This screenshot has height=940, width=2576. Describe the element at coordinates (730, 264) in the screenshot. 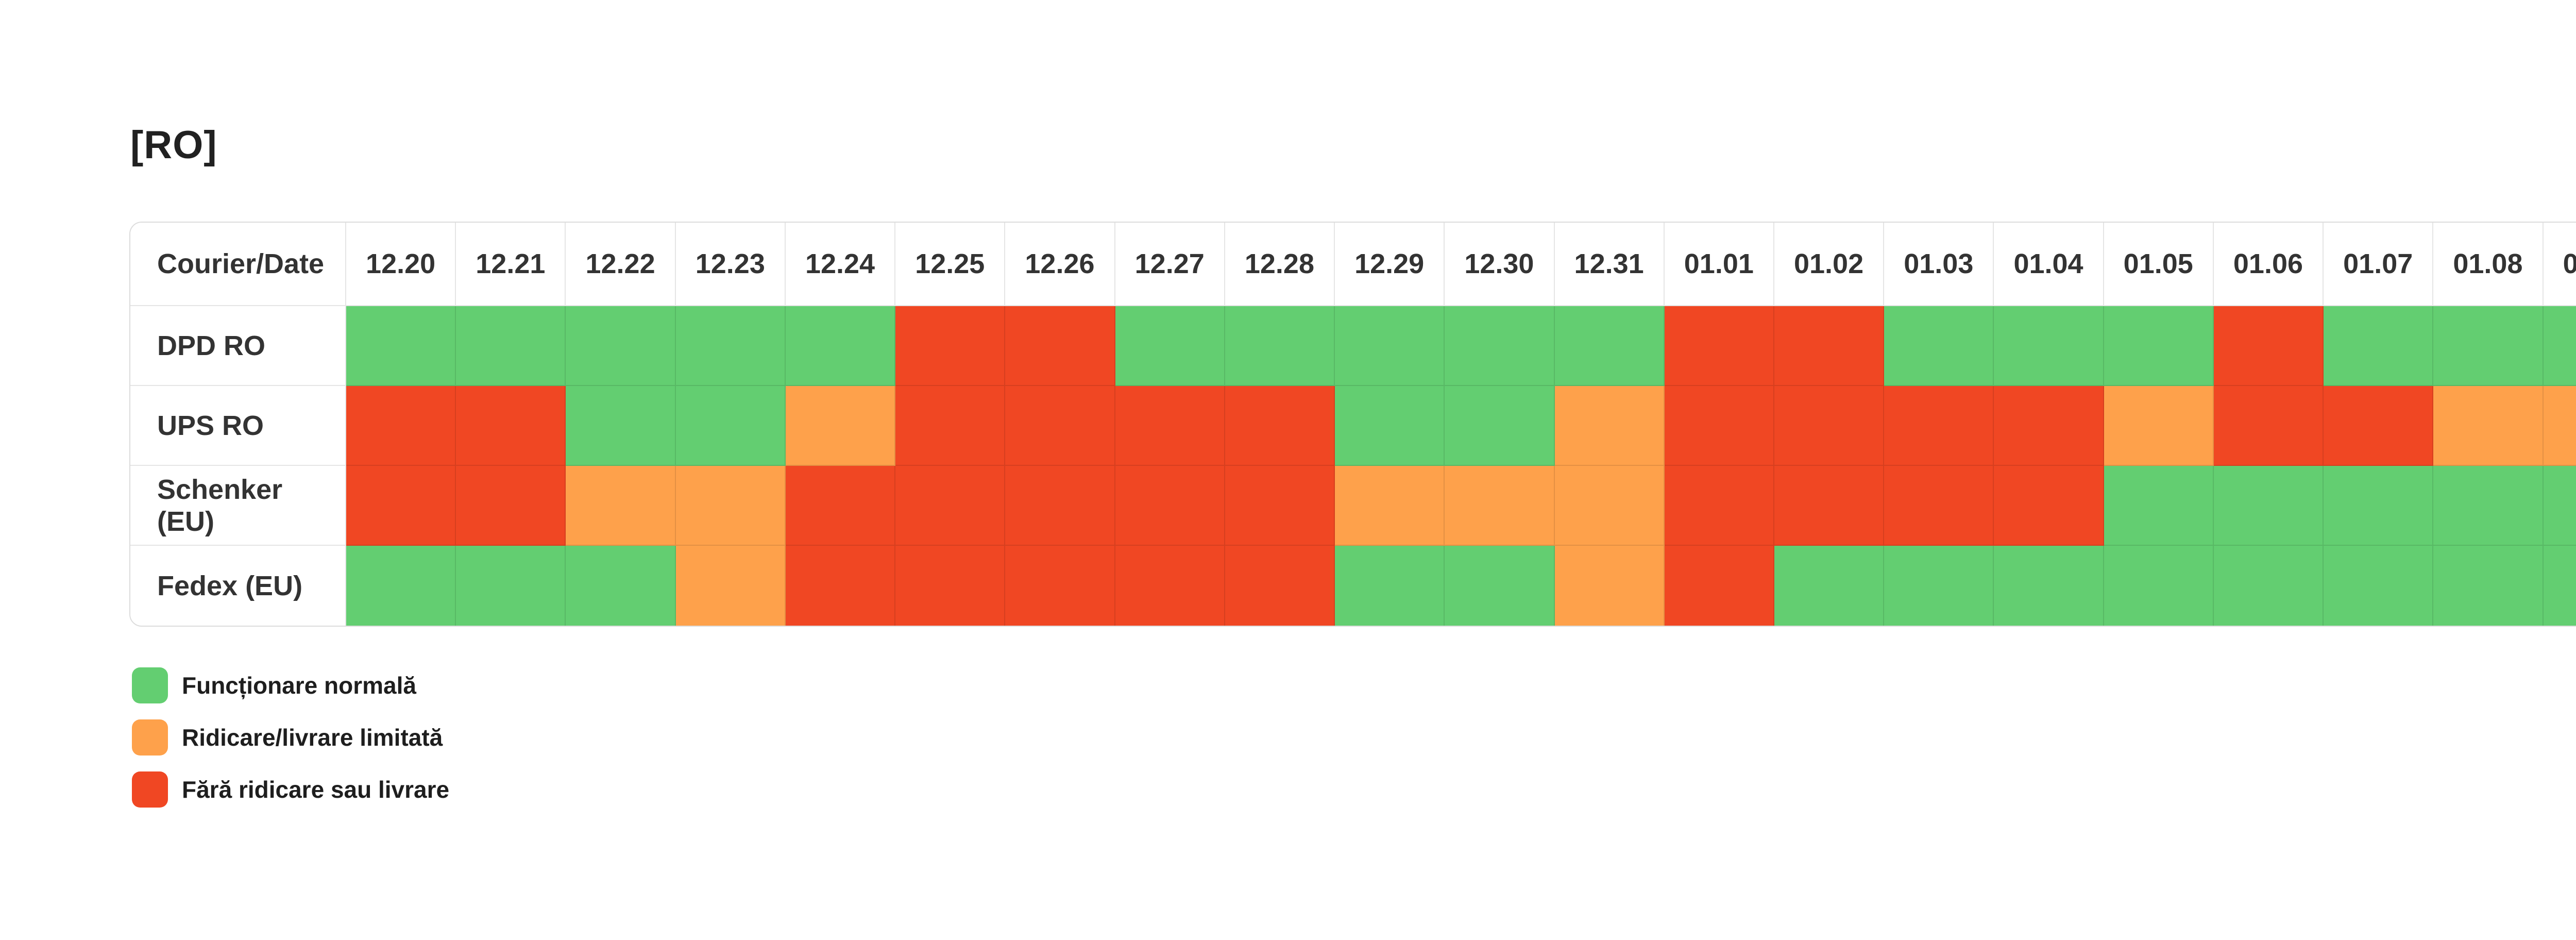

I see `date-header-cell: 12.23` at that location.